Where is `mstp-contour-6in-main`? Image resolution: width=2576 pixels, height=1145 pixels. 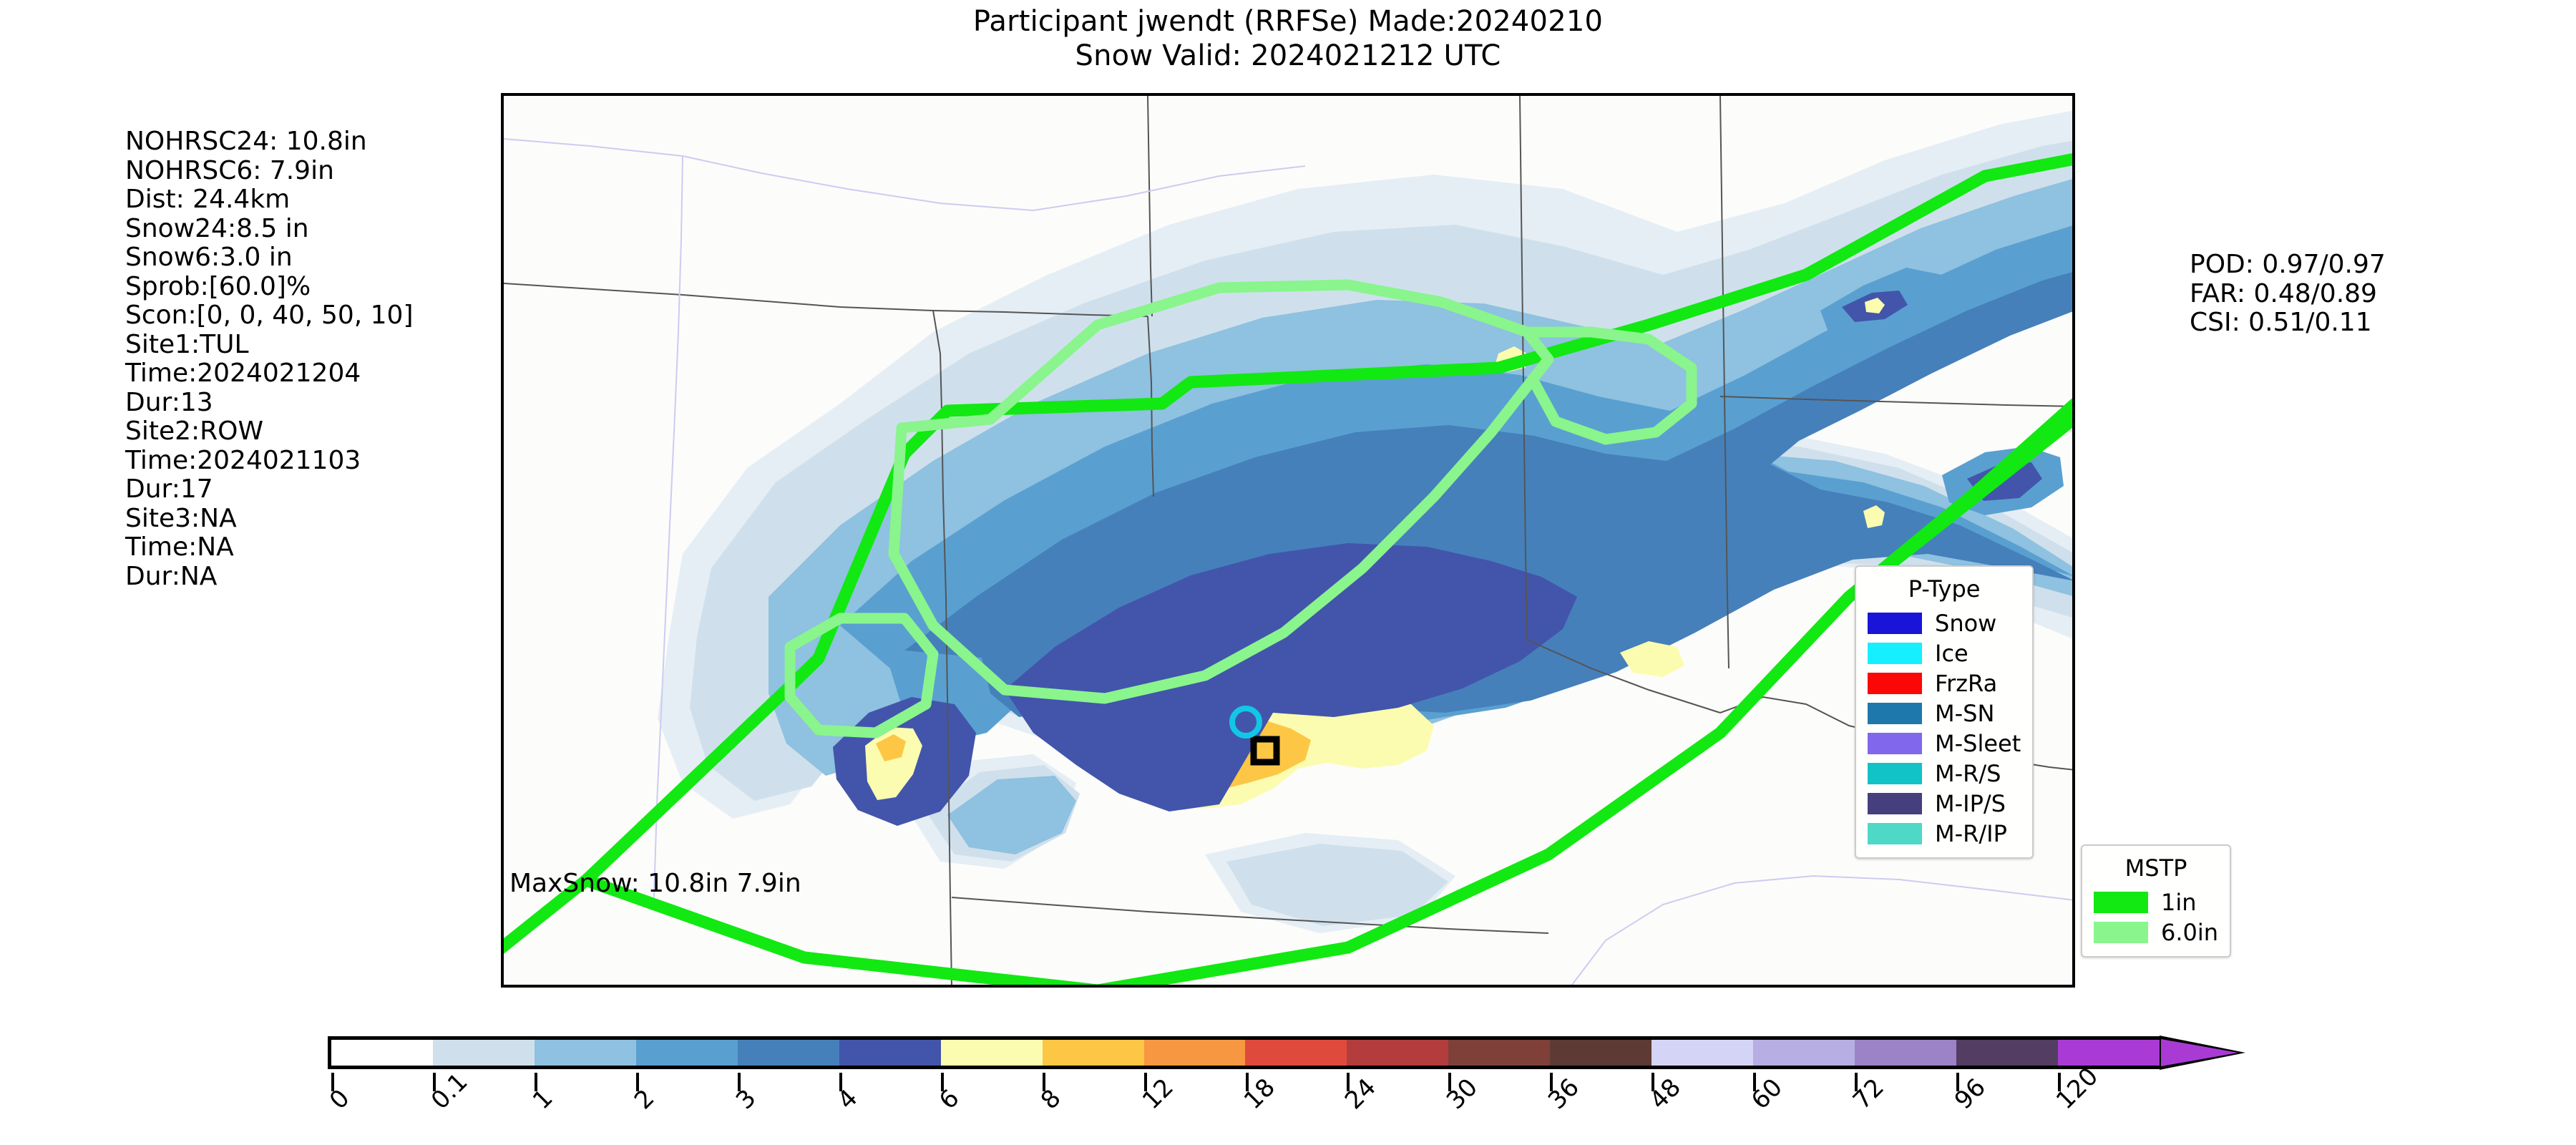
mstp-contour-6in-main is located at coordinates (1221, 491).